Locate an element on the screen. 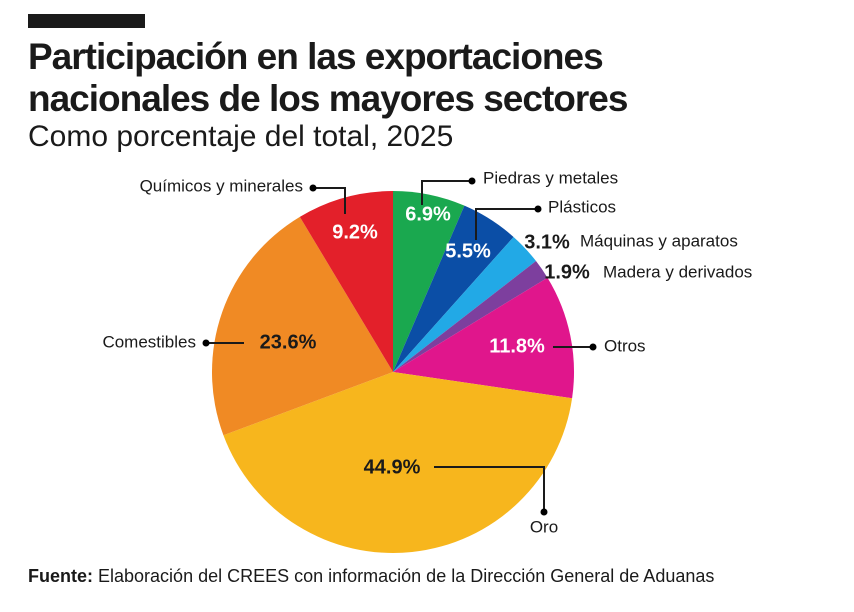 This screenshot has height=612, width=854. value-label: 9.2% is located at coordinates (355, 232).